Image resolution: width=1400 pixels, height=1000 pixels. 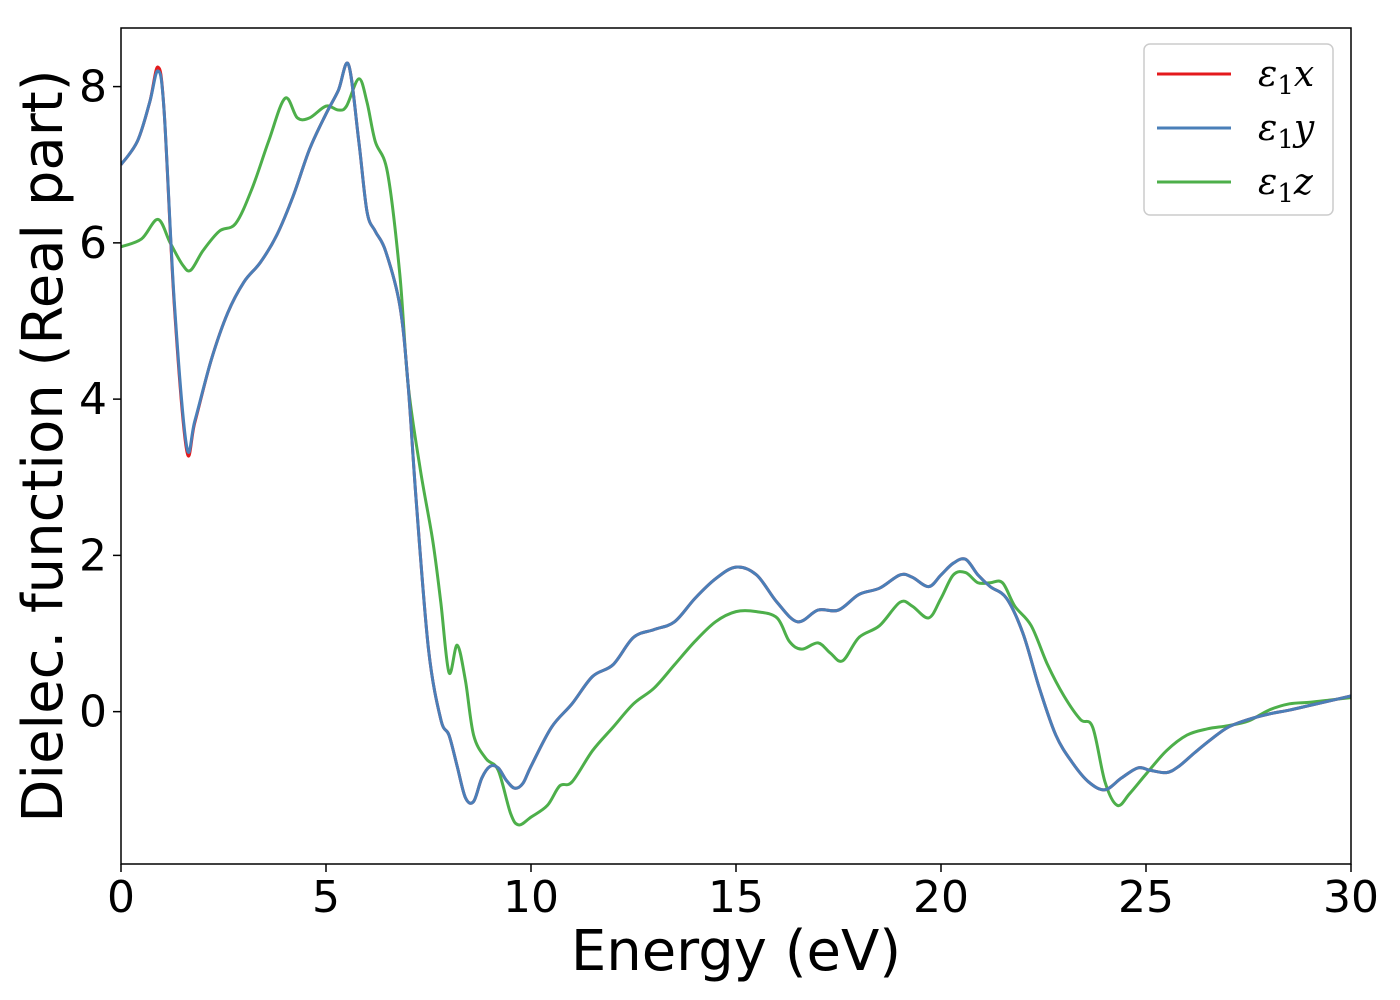 I want to click on y-tick-label: 2, so click(x=93, y=555).